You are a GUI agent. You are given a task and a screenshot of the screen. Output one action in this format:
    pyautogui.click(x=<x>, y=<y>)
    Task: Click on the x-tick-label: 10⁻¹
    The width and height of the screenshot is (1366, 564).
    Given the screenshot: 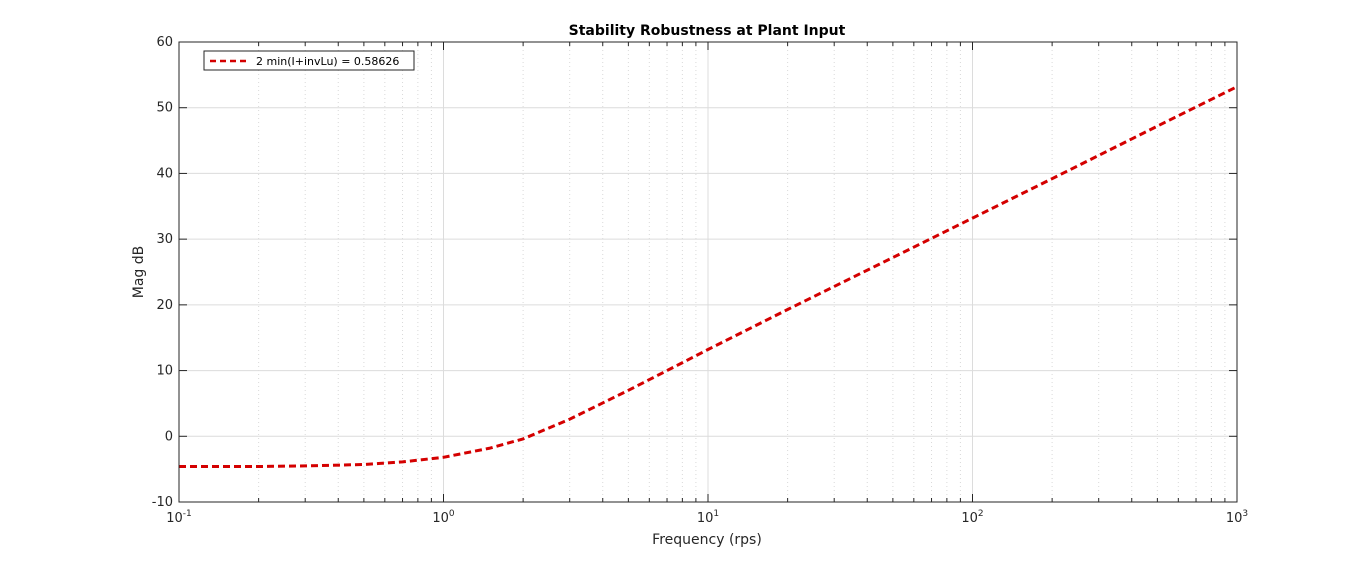 What is the action you would take?
    pyautogui.click(x=179, y=517)
    